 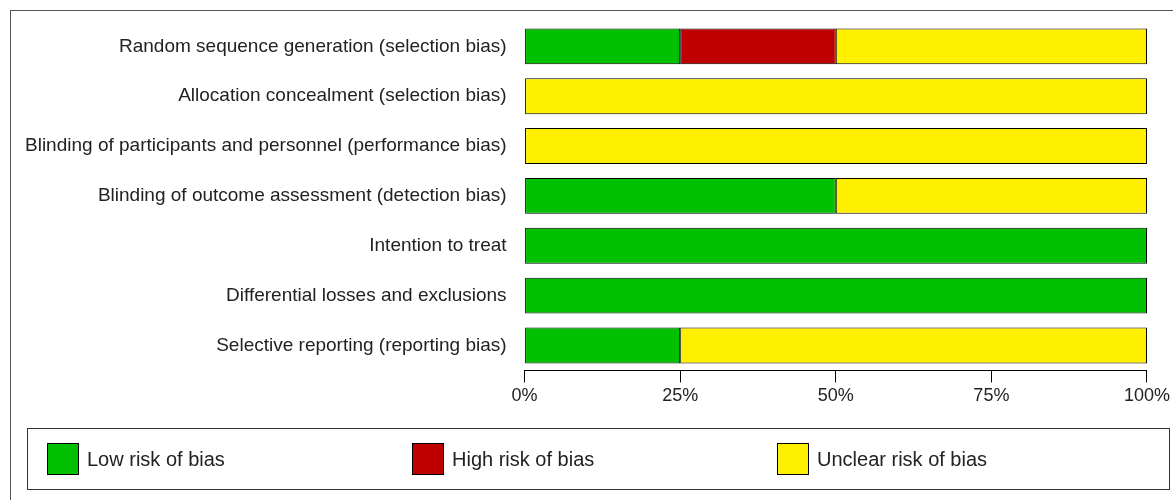 What do you see at coordinates (312, 45) in the screenshot?
I see `y-tick-label: Random sequence generation (selection bias)` at bounding box center [312, 45].